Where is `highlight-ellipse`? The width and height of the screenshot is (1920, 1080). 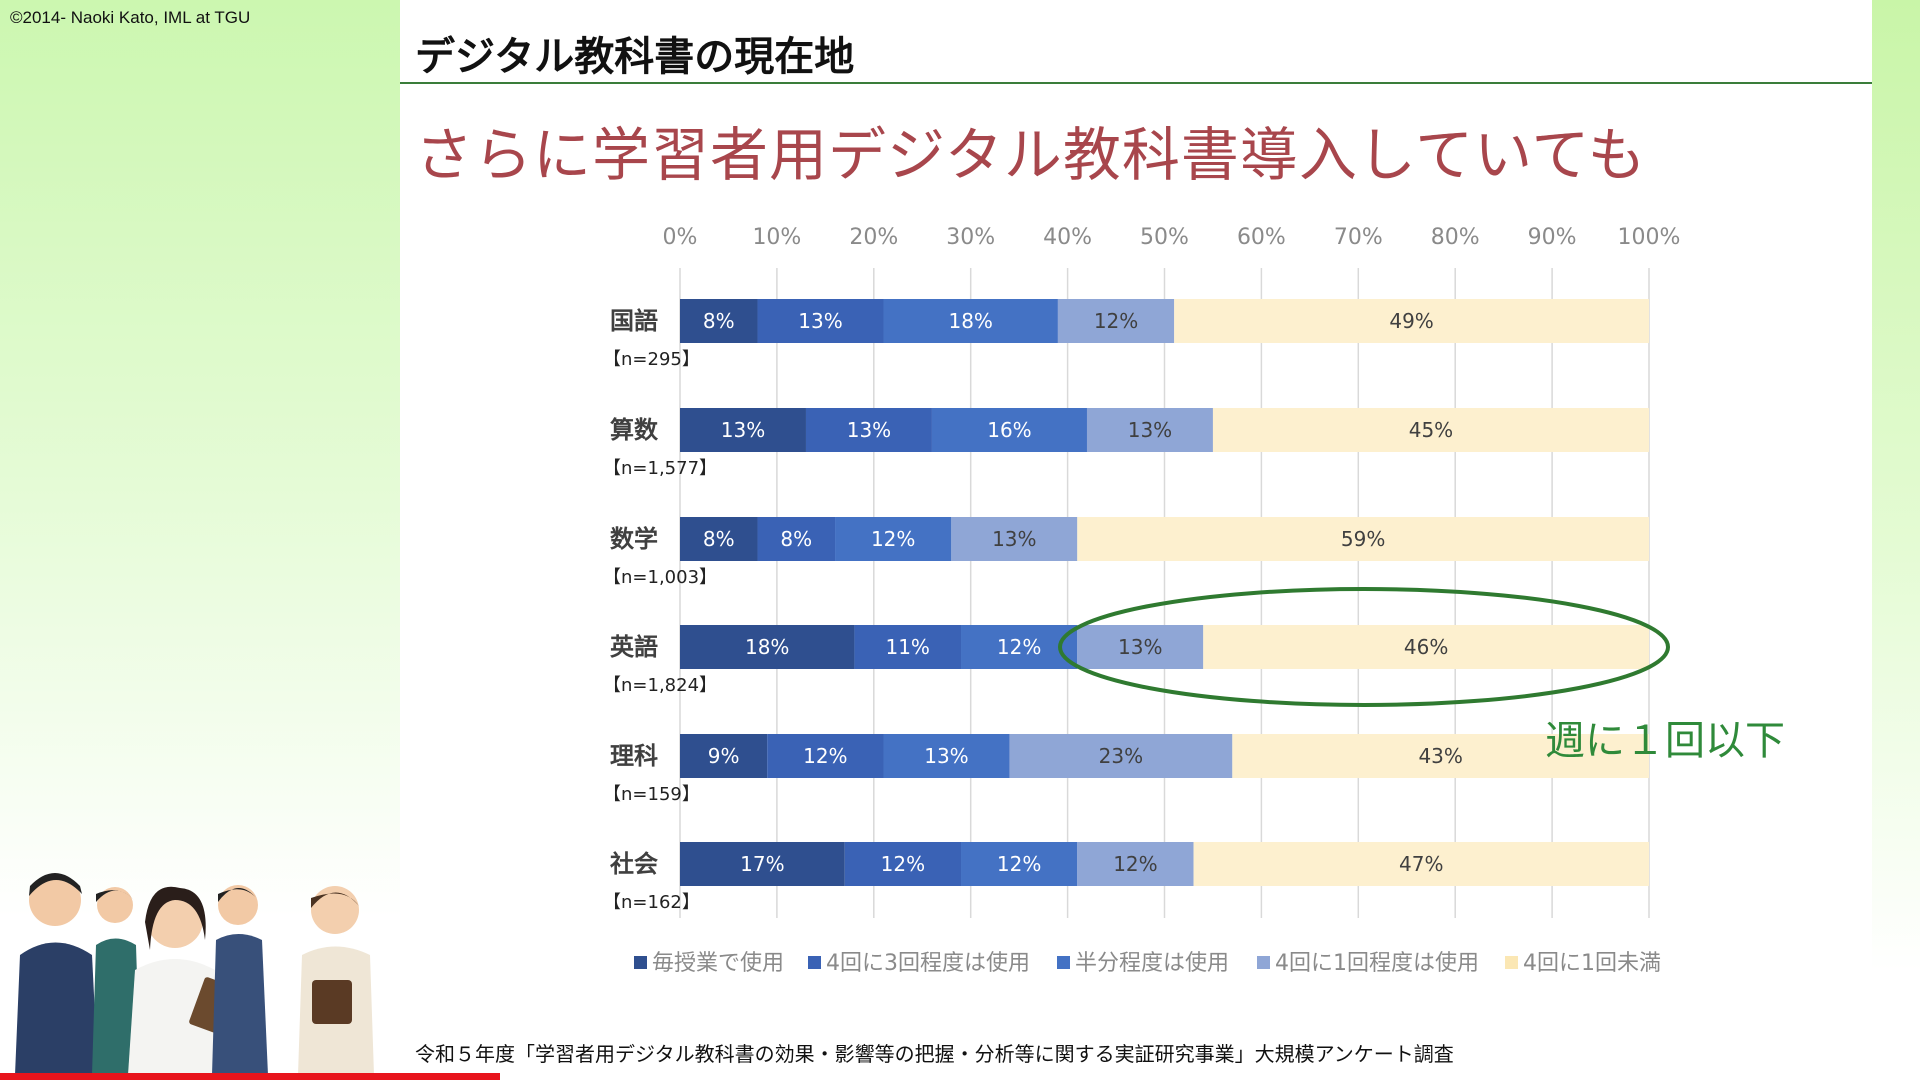
highlight-ellipse is located at coordinates (1364, 647).